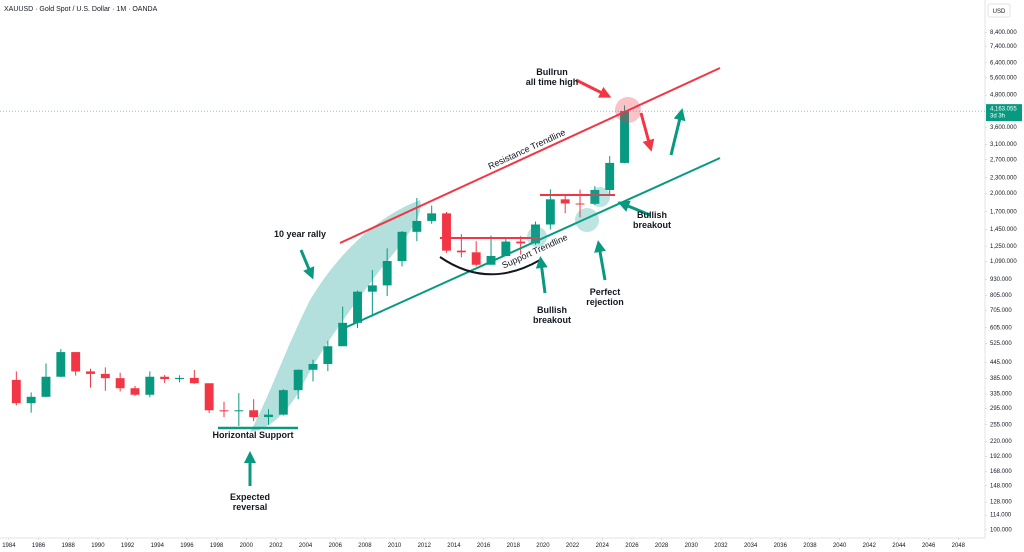 This screenshot has height=552, width=1024. Describe the element at coordinates (810, 546) in the screenshot. I see `x-tick-label: 2038` at that location.